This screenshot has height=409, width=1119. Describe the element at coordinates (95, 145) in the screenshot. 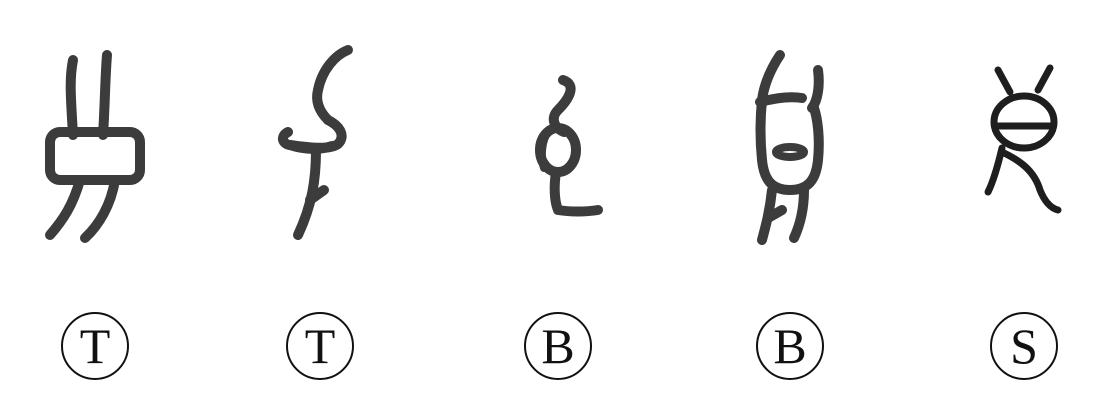

I see `oracle-bone-glyph-1-icon` at that location.